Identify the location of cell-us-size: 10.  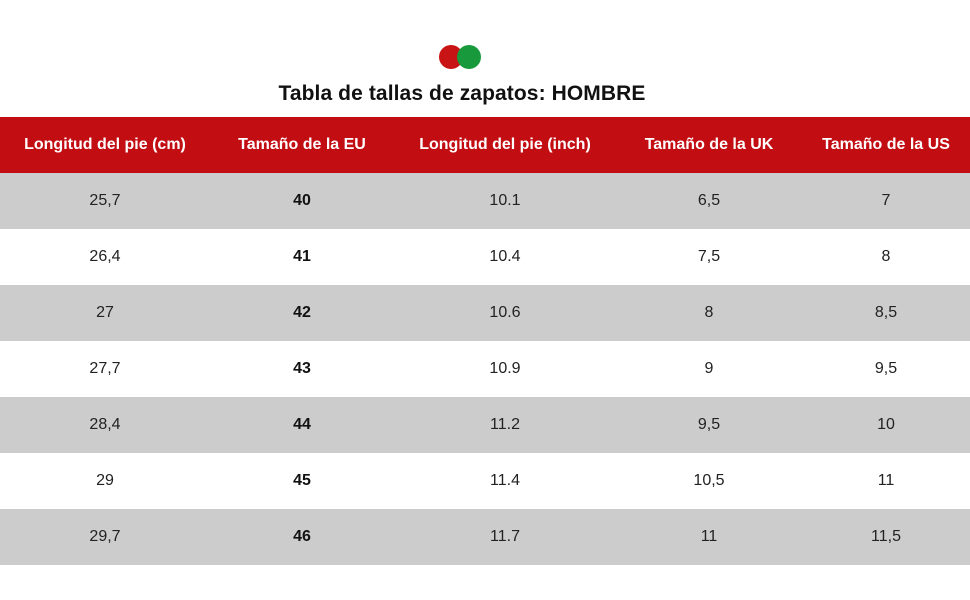
(886, 425).